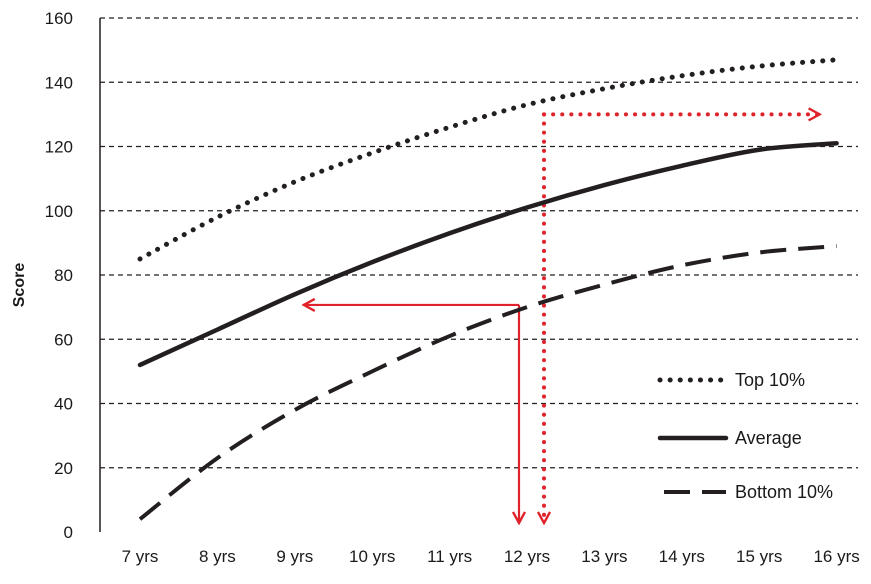 This screenshot has width=871, height=584. I want to click on x-tick-label: 12 yrs, so click(527, 556).